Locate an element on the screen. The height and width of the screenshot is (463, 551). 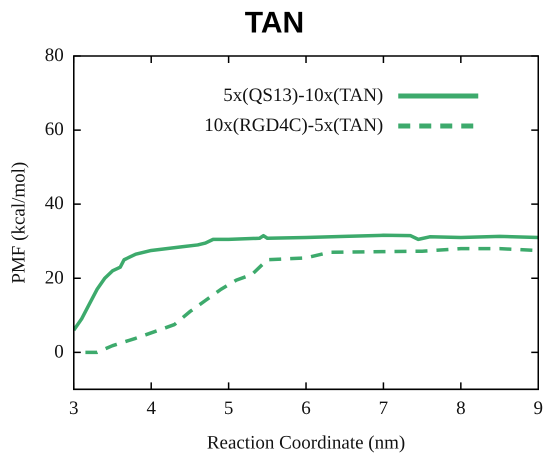
legend-label: 10x(RGD4C)-5x(TAN) is located at coordinates (294, 125).